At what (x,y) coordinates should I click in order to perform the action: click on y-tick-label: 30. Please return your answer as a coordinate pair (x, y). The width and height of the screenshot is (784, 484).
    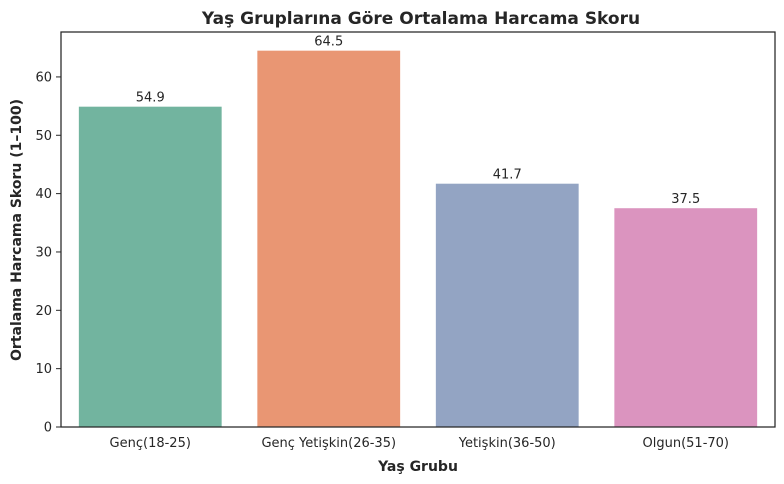
    Looking at the image, I should click on (43, 252).